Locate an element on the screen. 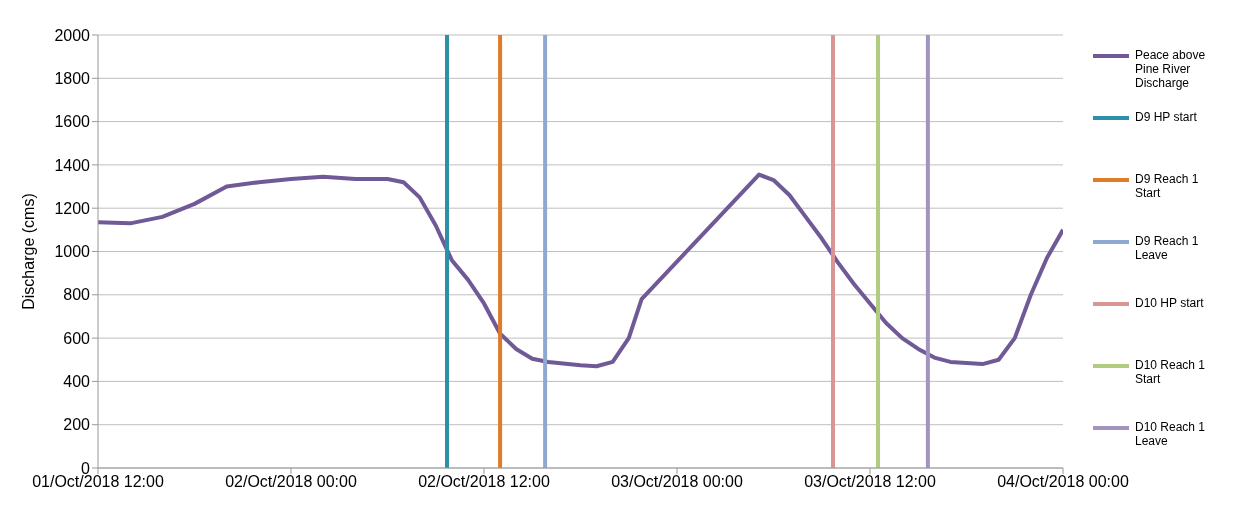 Image resolution: width=1253 pixels, height=529 pixels. y-tick-label: 2000 is located at coordinates (72, 35).